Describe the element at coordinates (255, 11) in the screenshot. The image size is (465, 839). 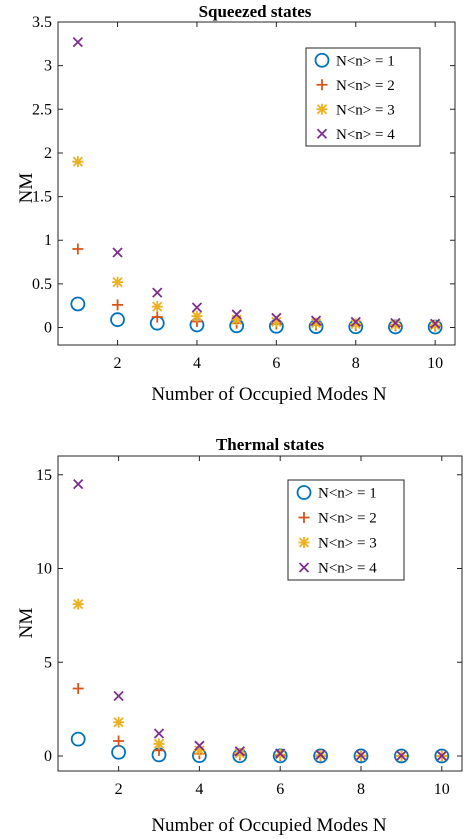
I see `chart-title: Squeezed states` at that location.